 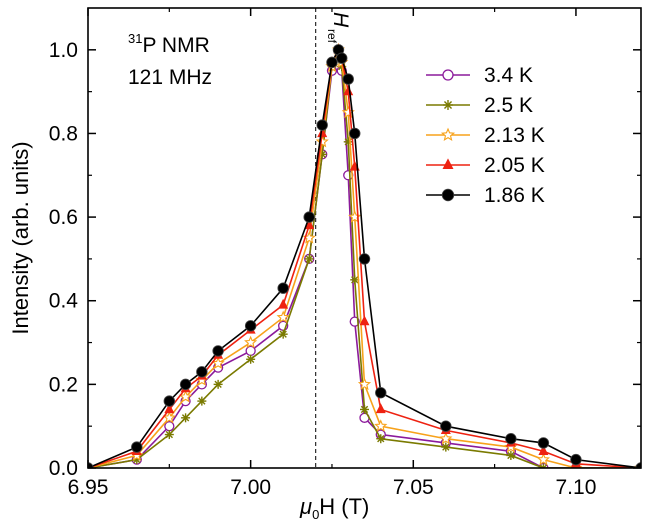 What do you see at coordinates (514, 195) in the screenshot?
I see `legend-label: 1.86 K` at bounding box center [514, 195].